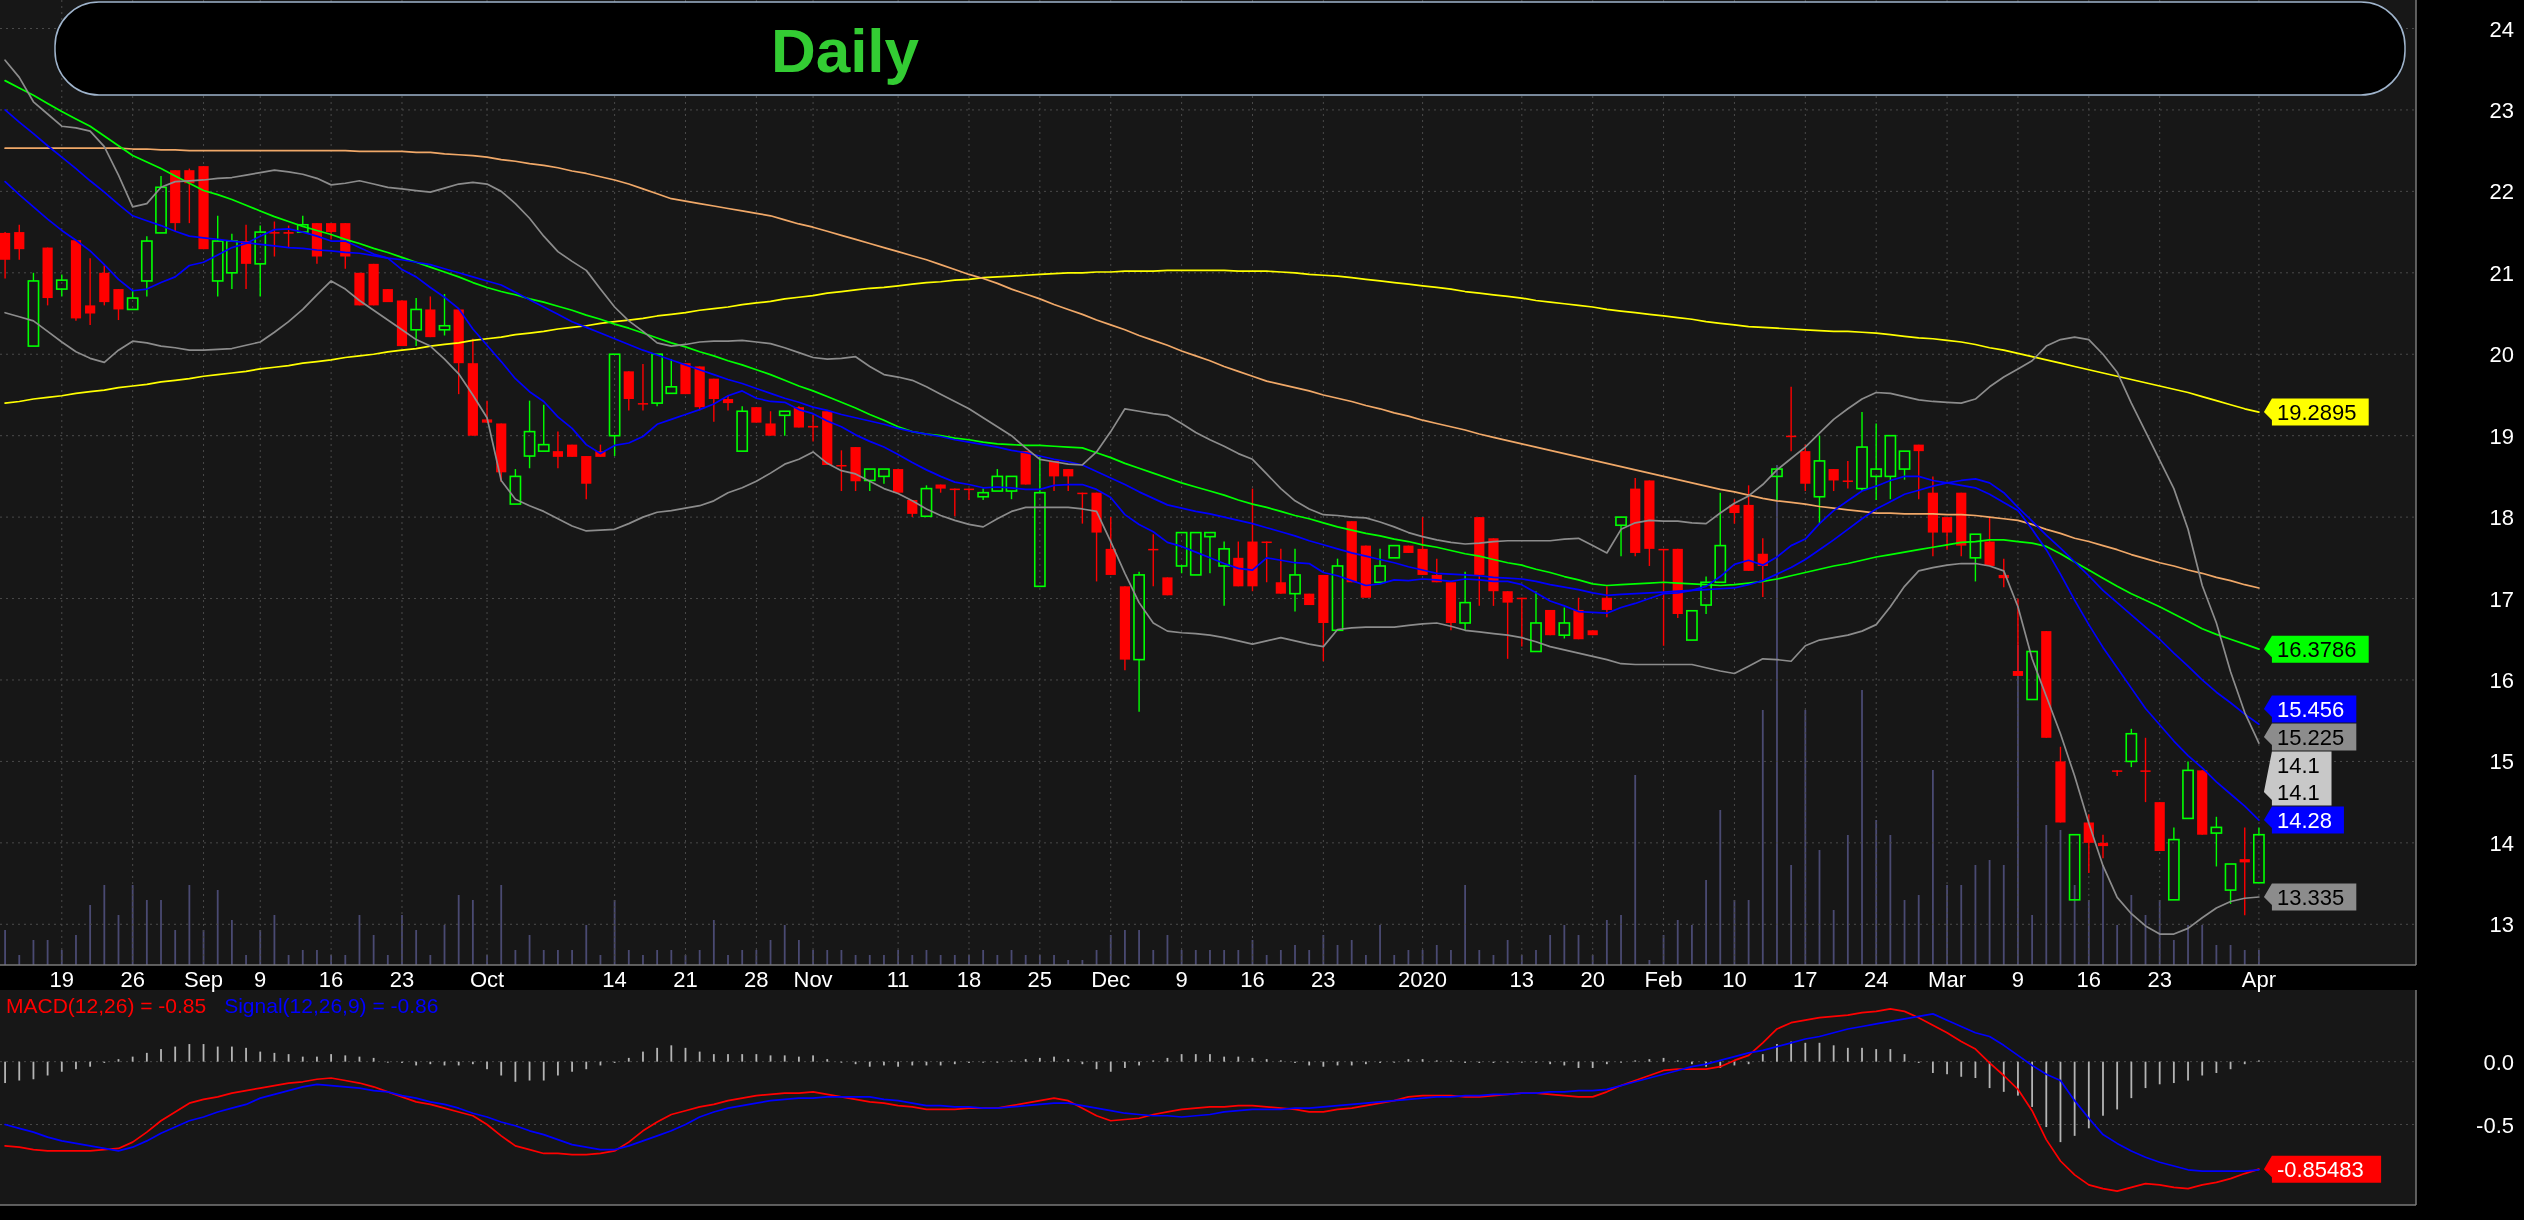  Describe the element at coordinates (1663, 979) in the screenshot. I see `x-tick-label: Feb` at that location.